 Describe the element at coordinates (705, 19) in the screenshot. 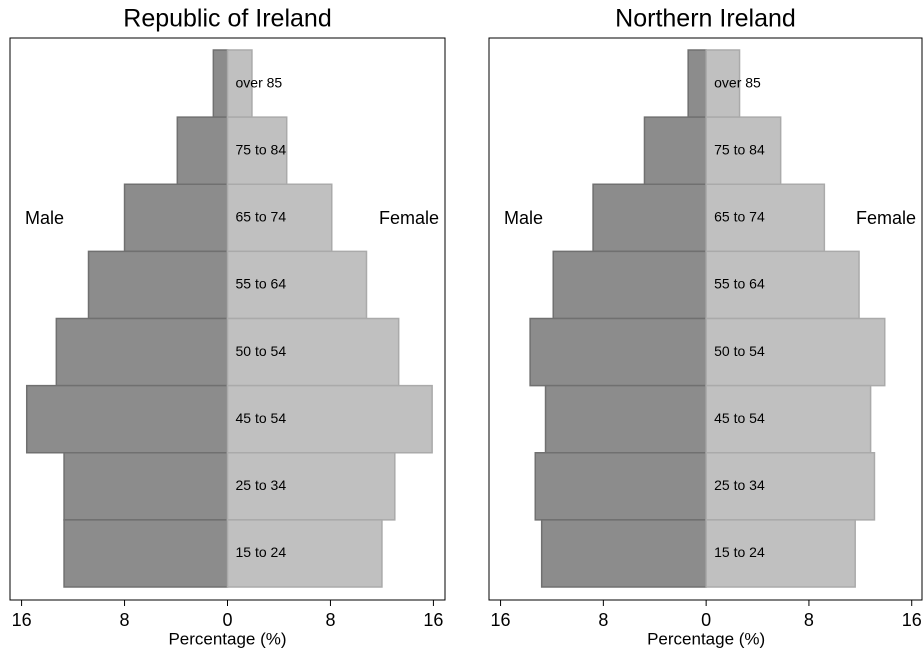

I see `chart-title: Northern Ireland` at that location.